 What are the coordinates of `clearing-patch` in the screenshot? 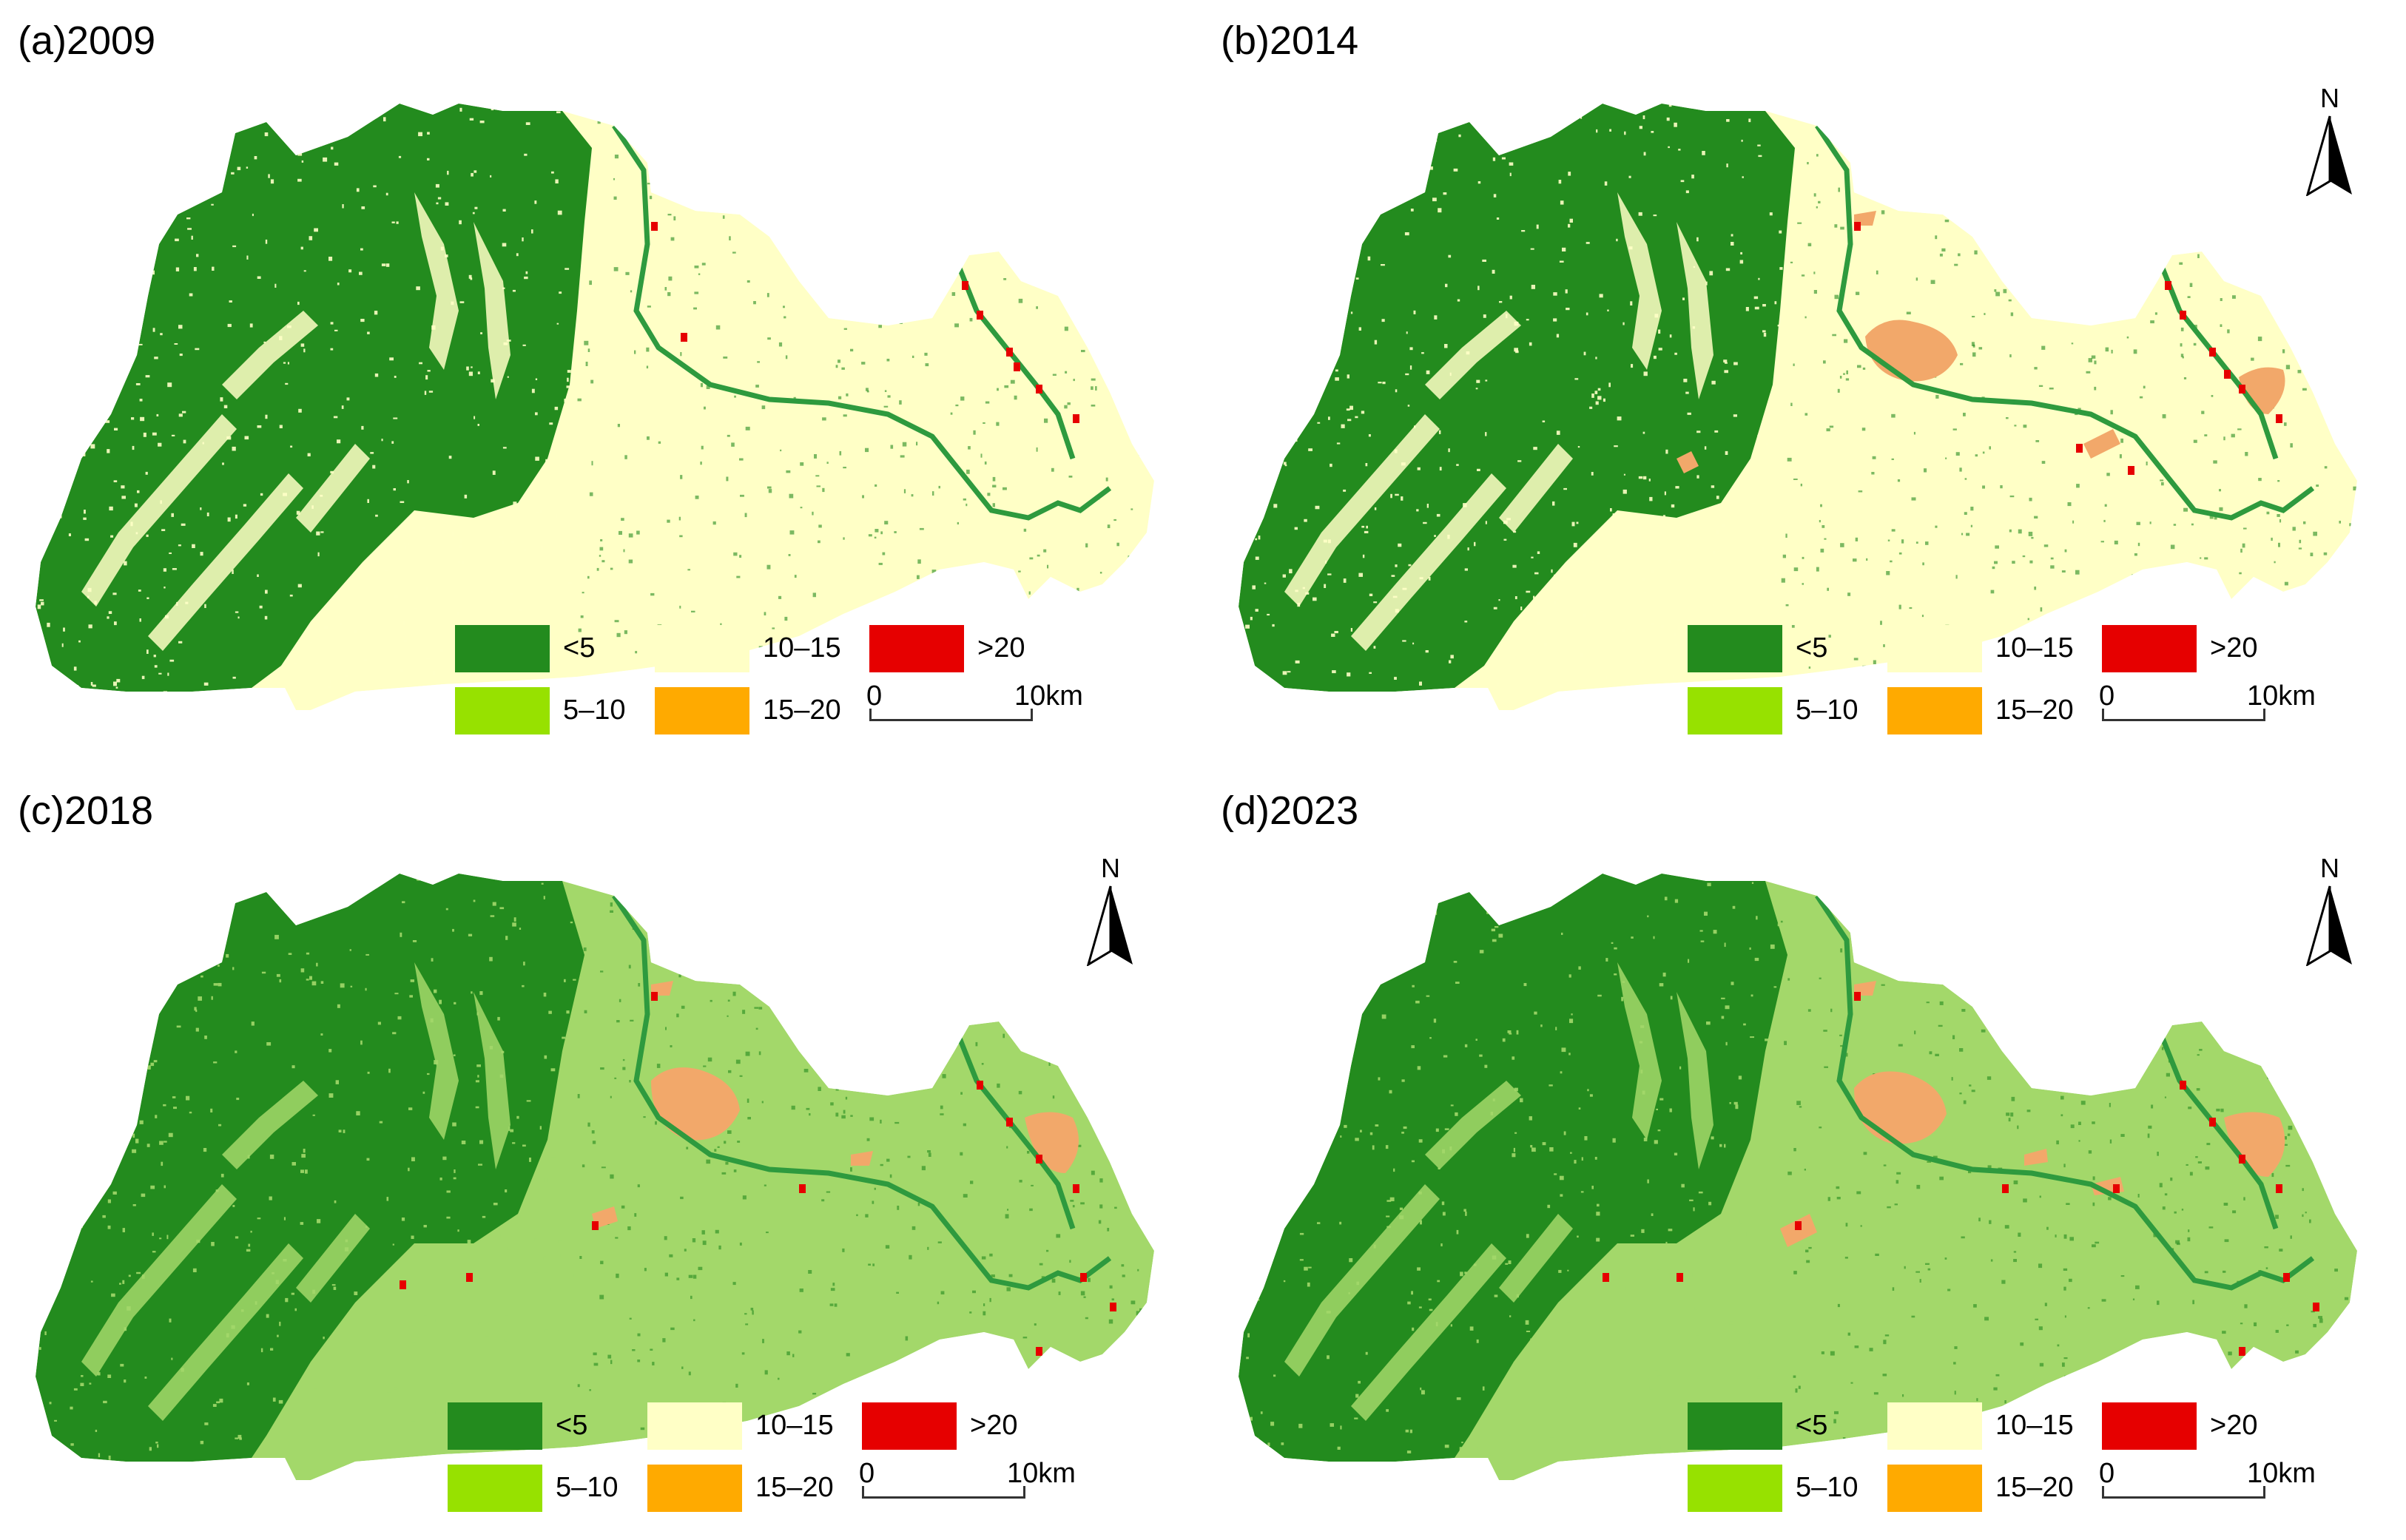 It's located at (159, 510).